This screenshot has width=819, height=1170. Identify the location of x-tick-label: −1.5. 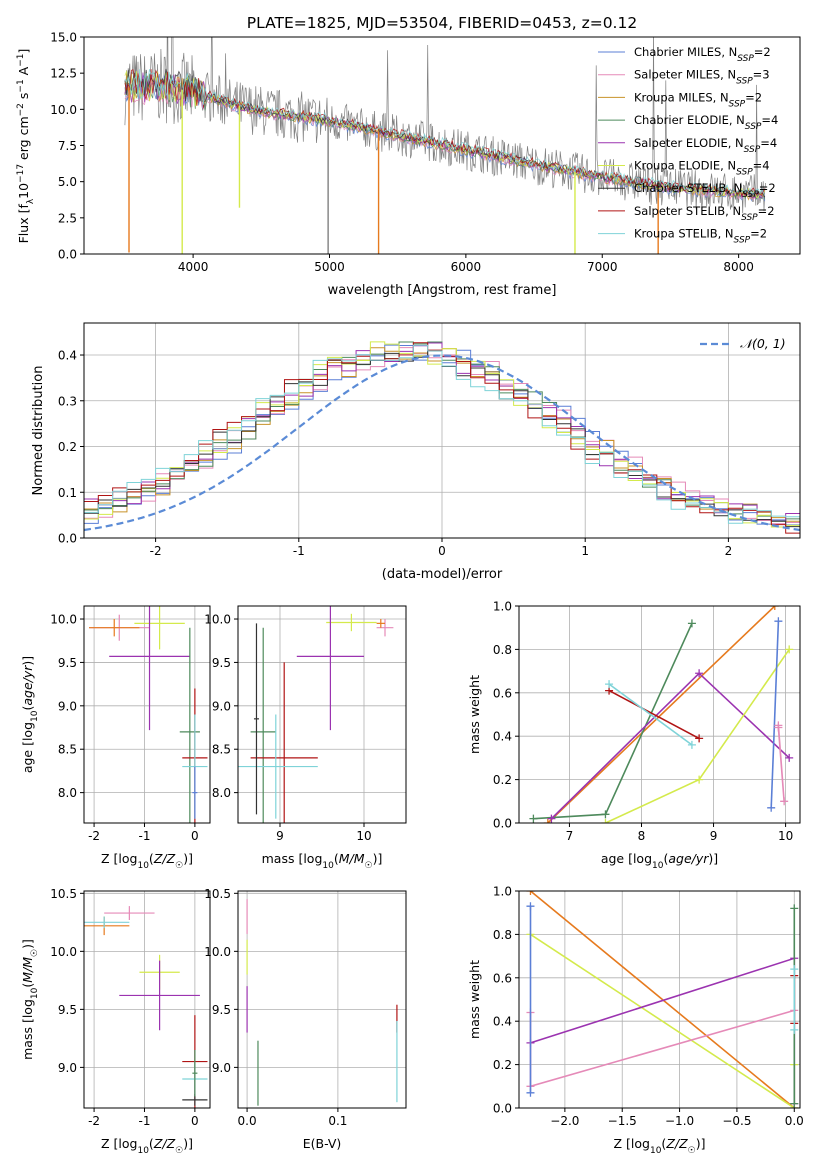
(622, 1121).